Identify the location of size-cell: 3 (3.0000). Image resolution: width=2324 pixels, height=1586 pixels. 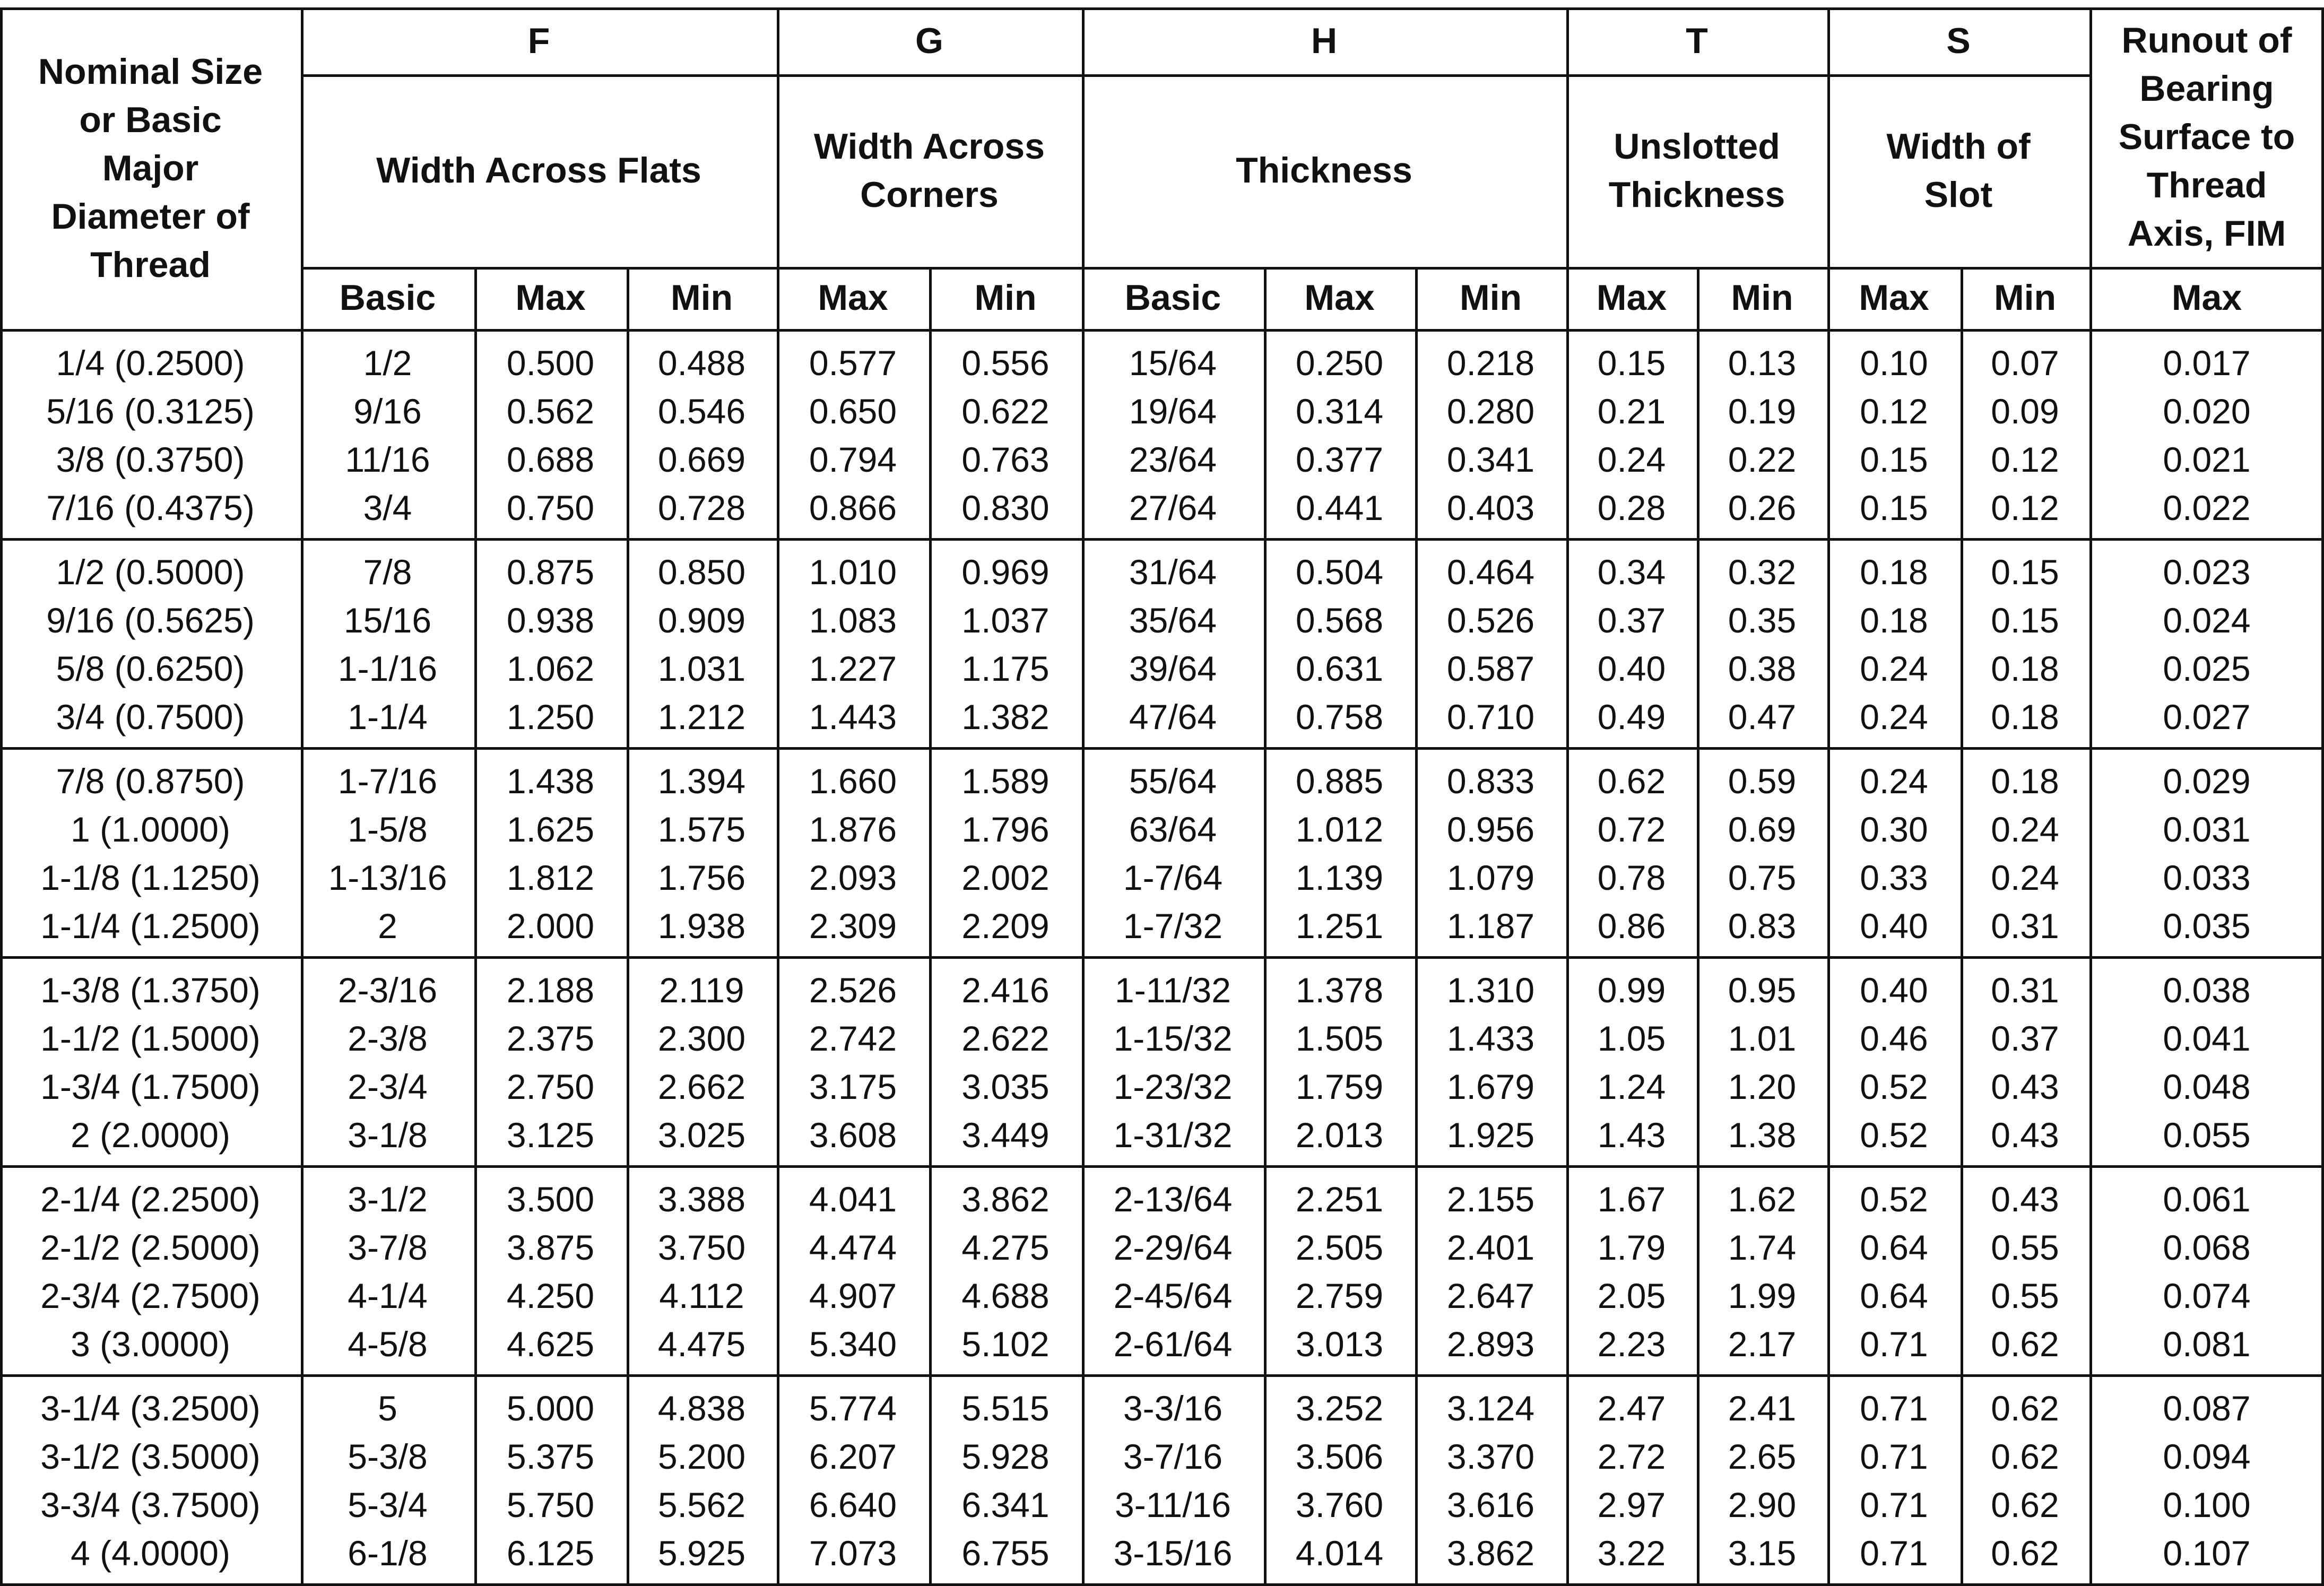
(150, 1344).